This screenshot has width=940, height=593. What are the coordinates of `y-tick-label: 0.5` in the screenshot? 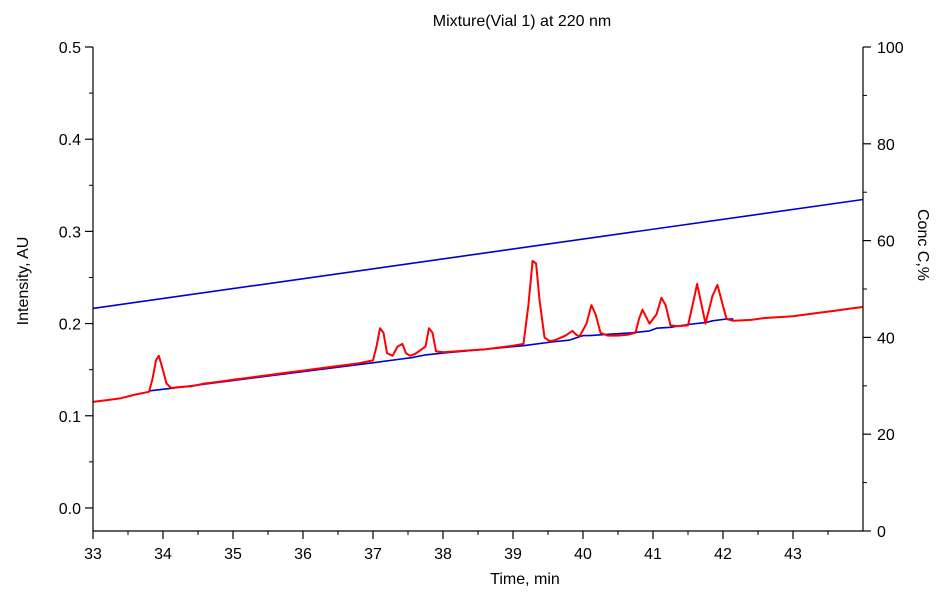 It's located at (70, 48).